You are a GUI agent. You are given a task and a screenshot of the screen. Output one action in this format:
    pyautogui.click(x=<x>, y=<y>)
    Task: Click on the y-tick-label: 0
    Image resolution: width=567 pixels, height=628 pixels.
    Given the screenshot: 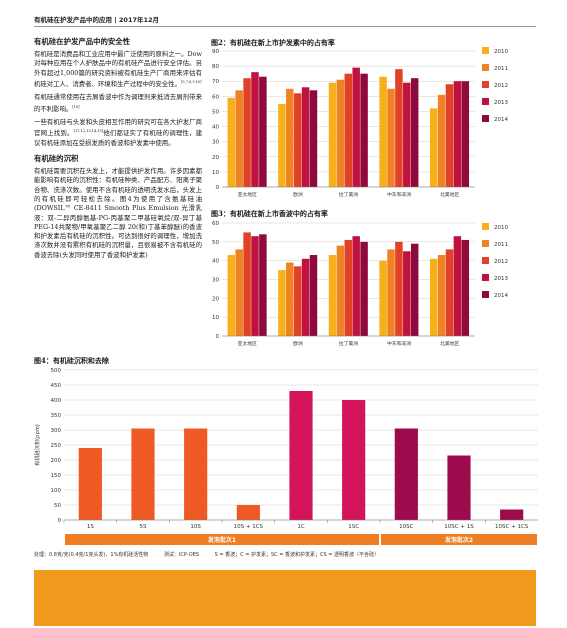 What is the action you would take?
    pyautogui.click(x=60, y=521)
    